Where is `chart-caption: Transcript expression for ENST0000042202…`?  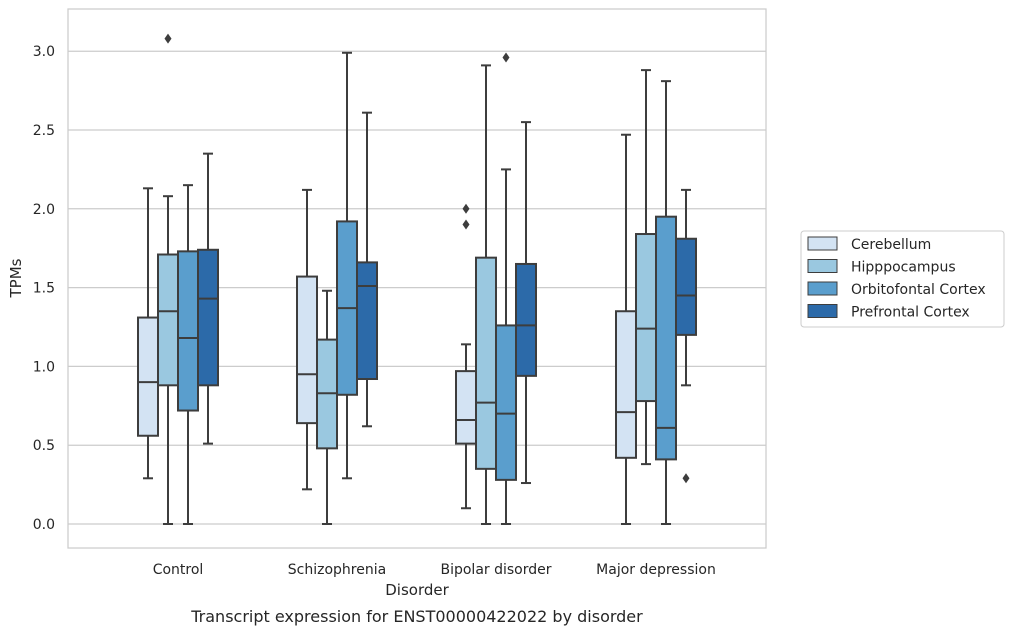 chart-caption: Transcript expression for ENST0000042202… is located at coordinates (416, 616).